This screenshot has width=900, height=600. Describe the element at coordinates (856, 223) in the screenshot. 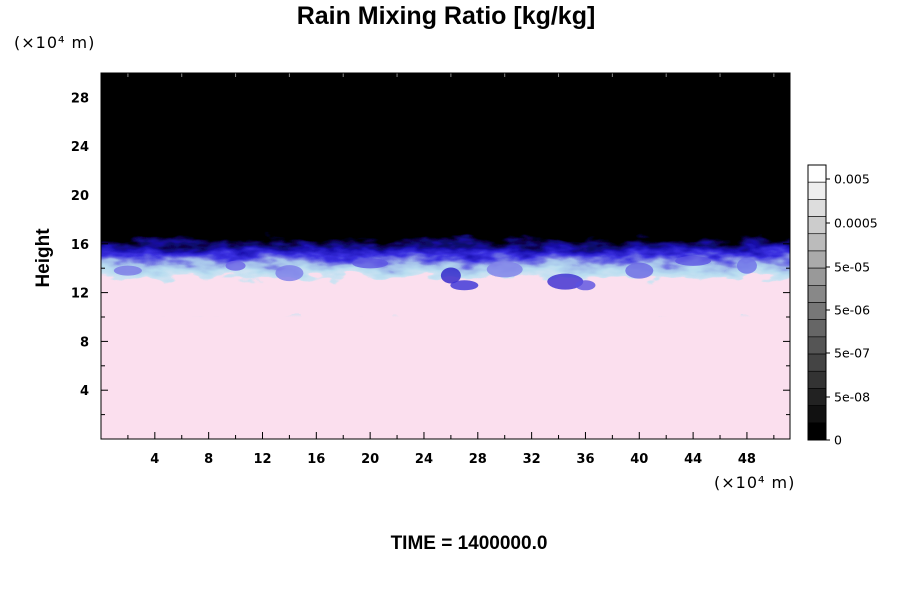

I see `colorbar-label: 0.0005` at that location.